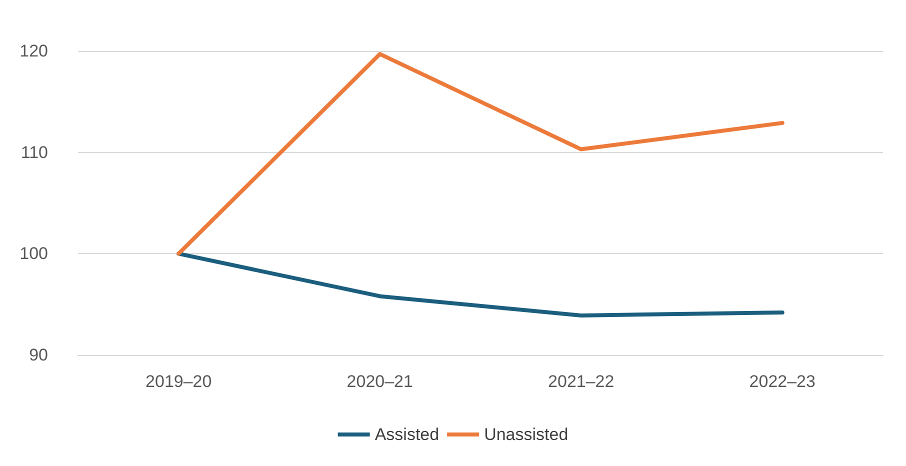 Image resolution: width=906 pixels, height=466 pixels. What do you see at coordinates (34, 152) in the screenshot?
I see `y-tick-label: 110` at bounding box center [34, 152].